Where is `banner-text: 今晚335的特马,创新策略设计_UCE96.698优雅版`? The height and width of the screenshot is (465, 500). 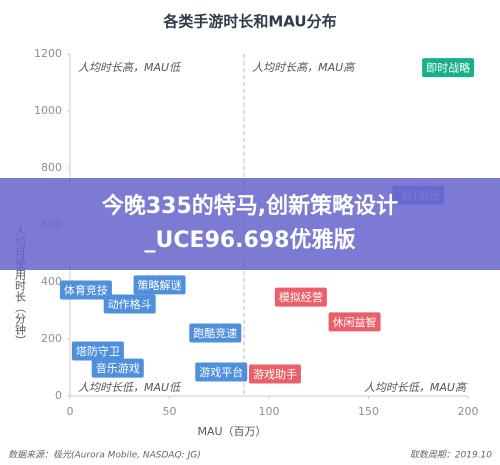 banner-text: 今晚335的特马,创新策略设计_UCE96.698优雅版 is located at coordinates (250, 223).